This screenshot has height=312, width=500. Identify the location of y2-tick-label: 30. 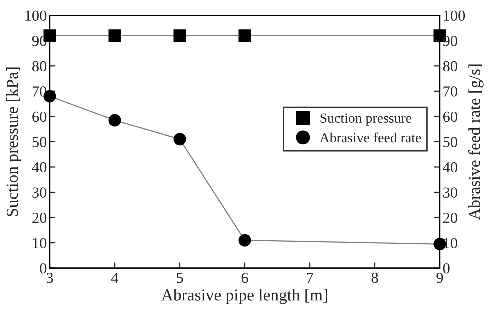
(451, 193).